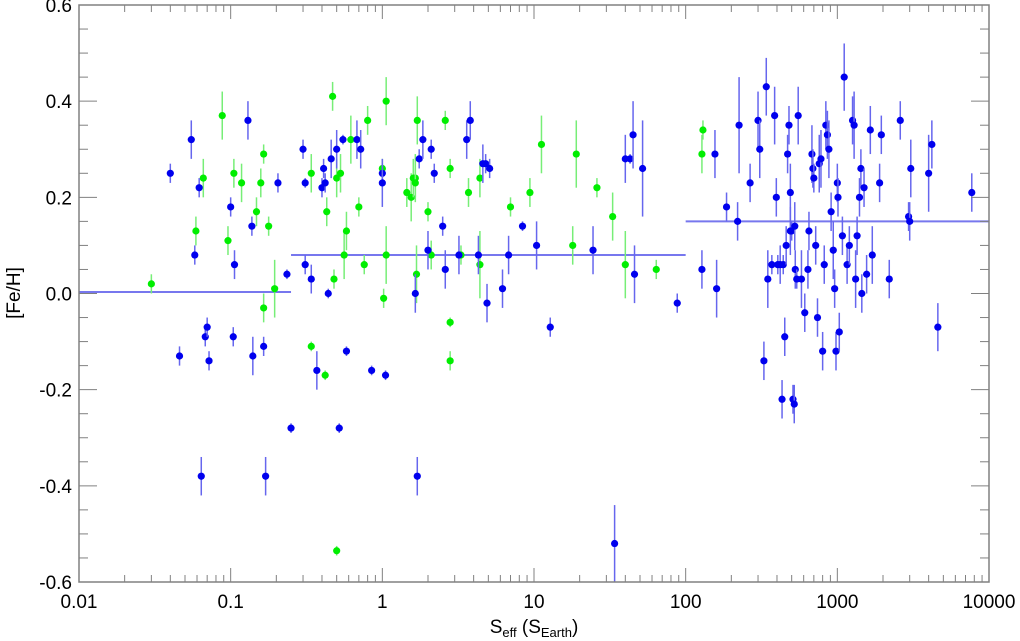  What do you see at coordinates (55, 487) in the screenshot?
I see `y-tick-label: -0.4` at bounding box center [55, 487].